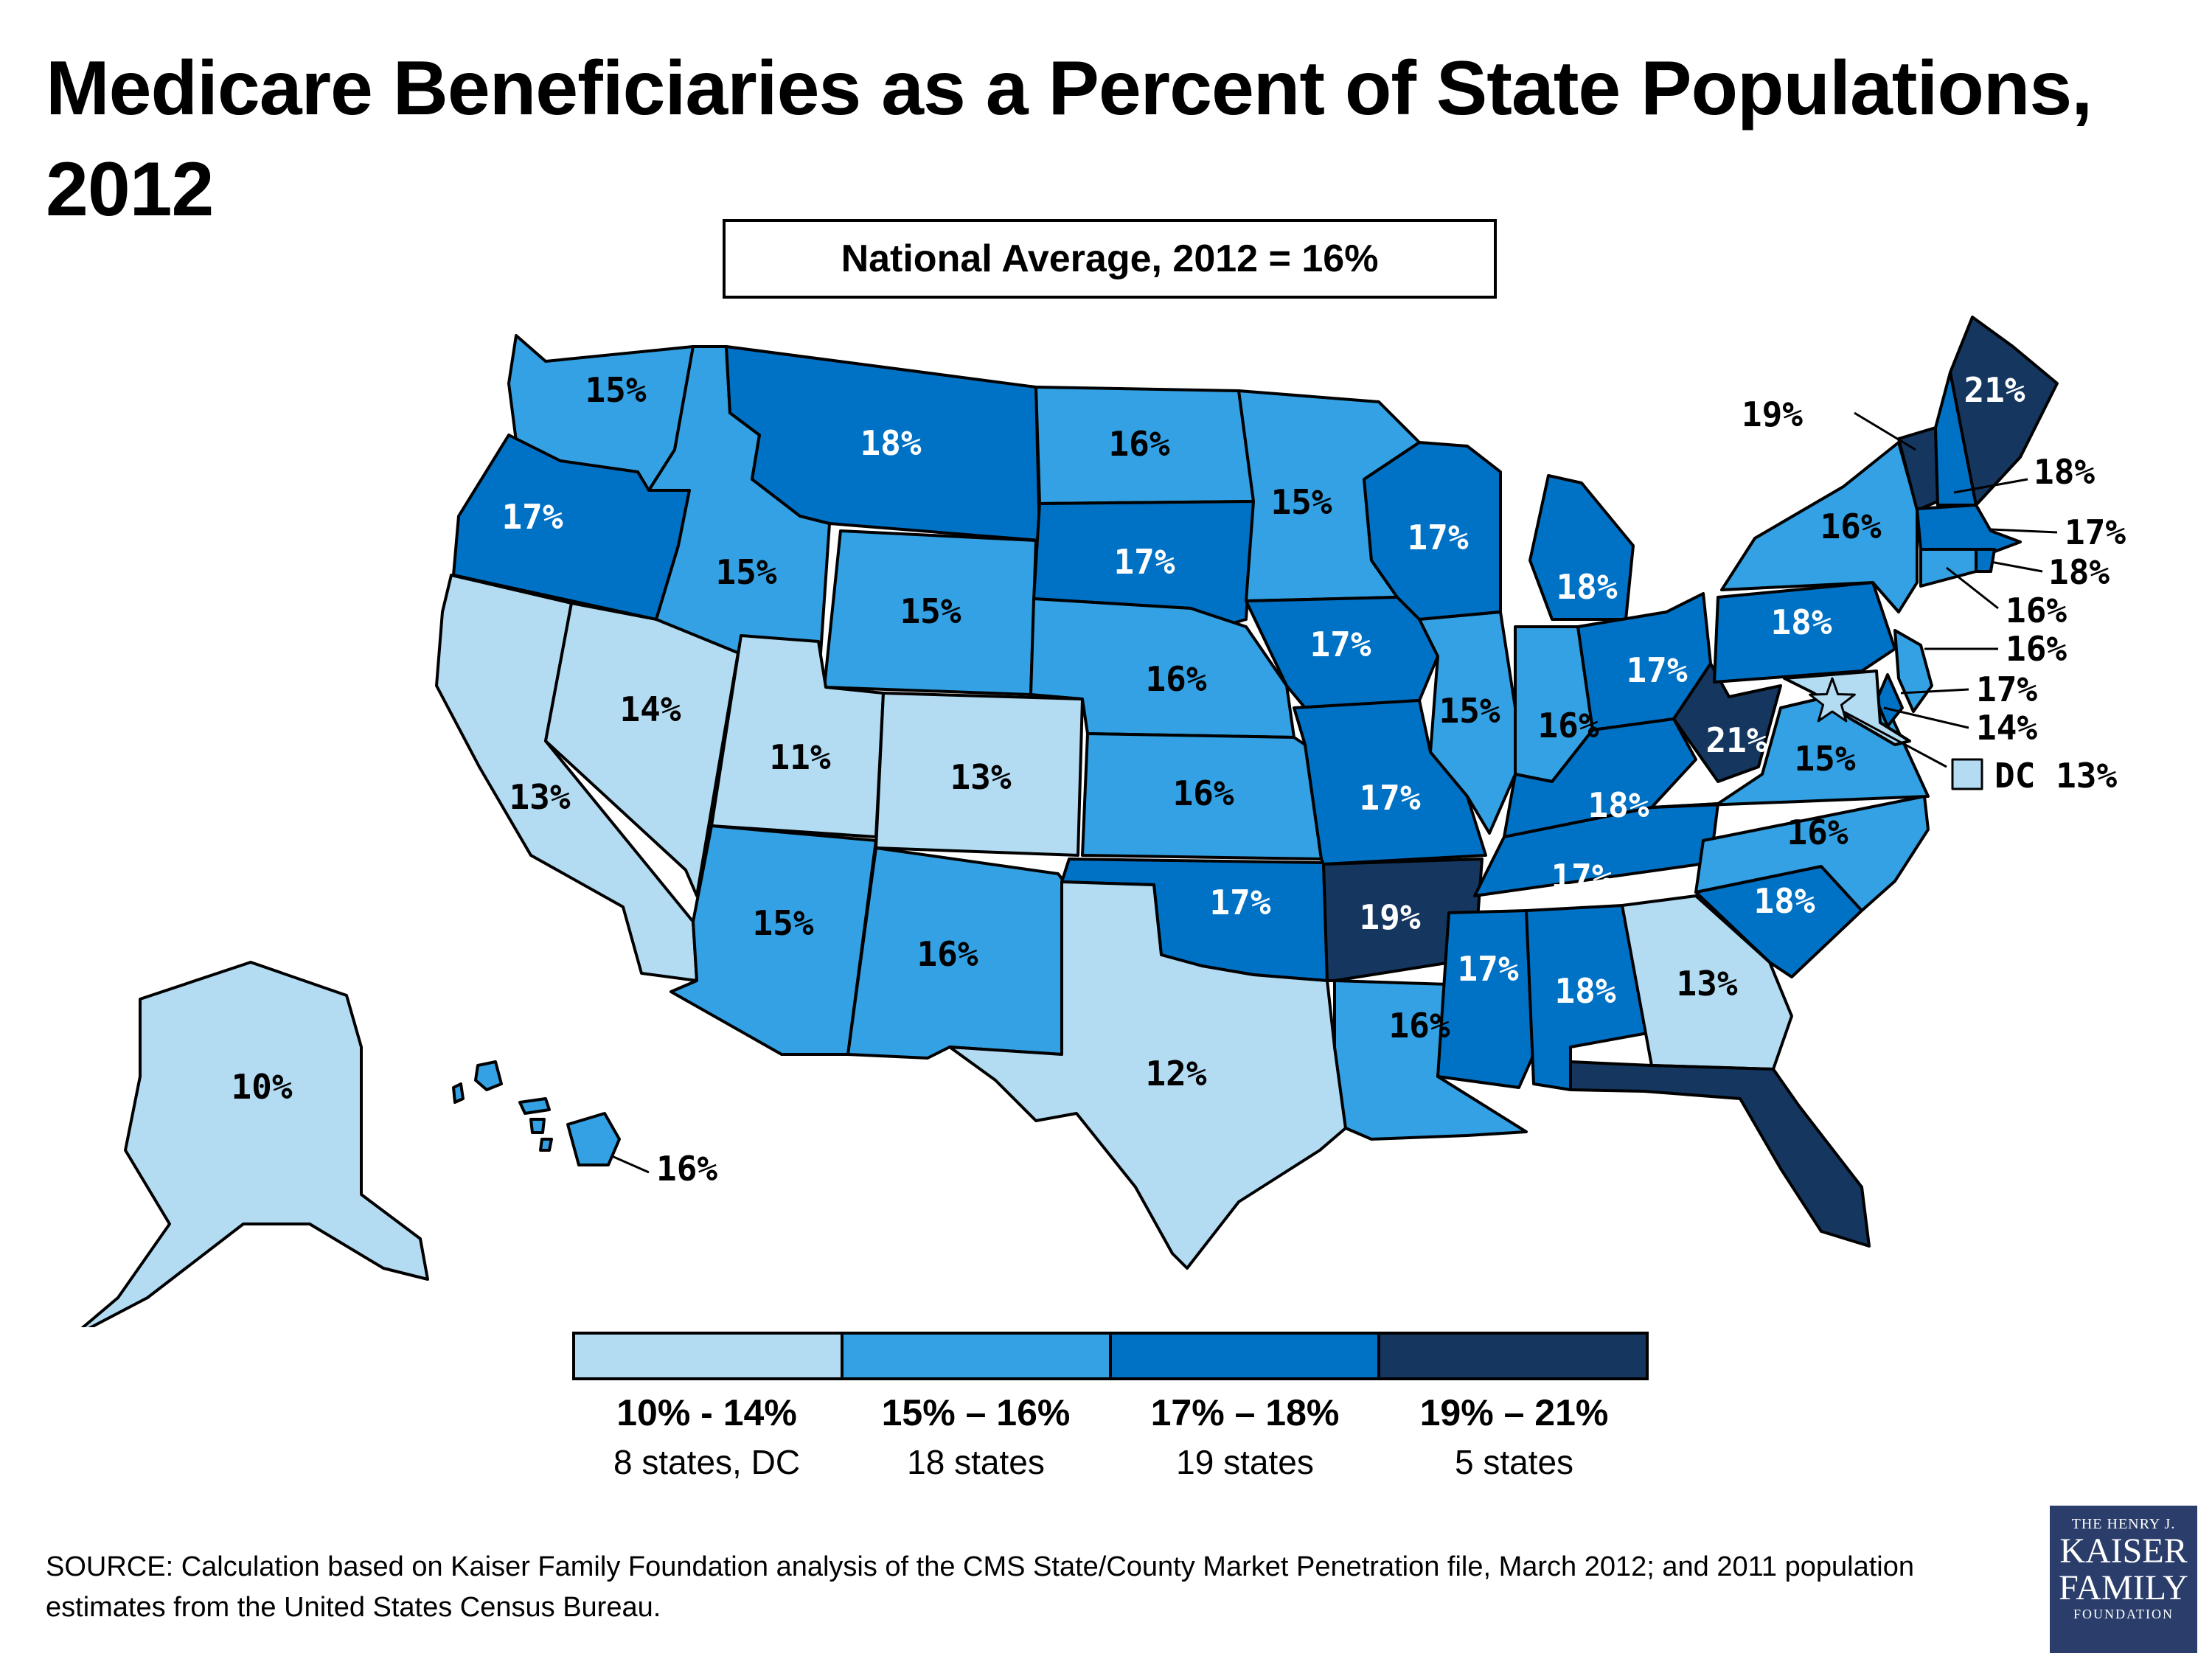 This screenshot has height=1659, width=2212. I want to click on state-tx, so click(1147, 1075).